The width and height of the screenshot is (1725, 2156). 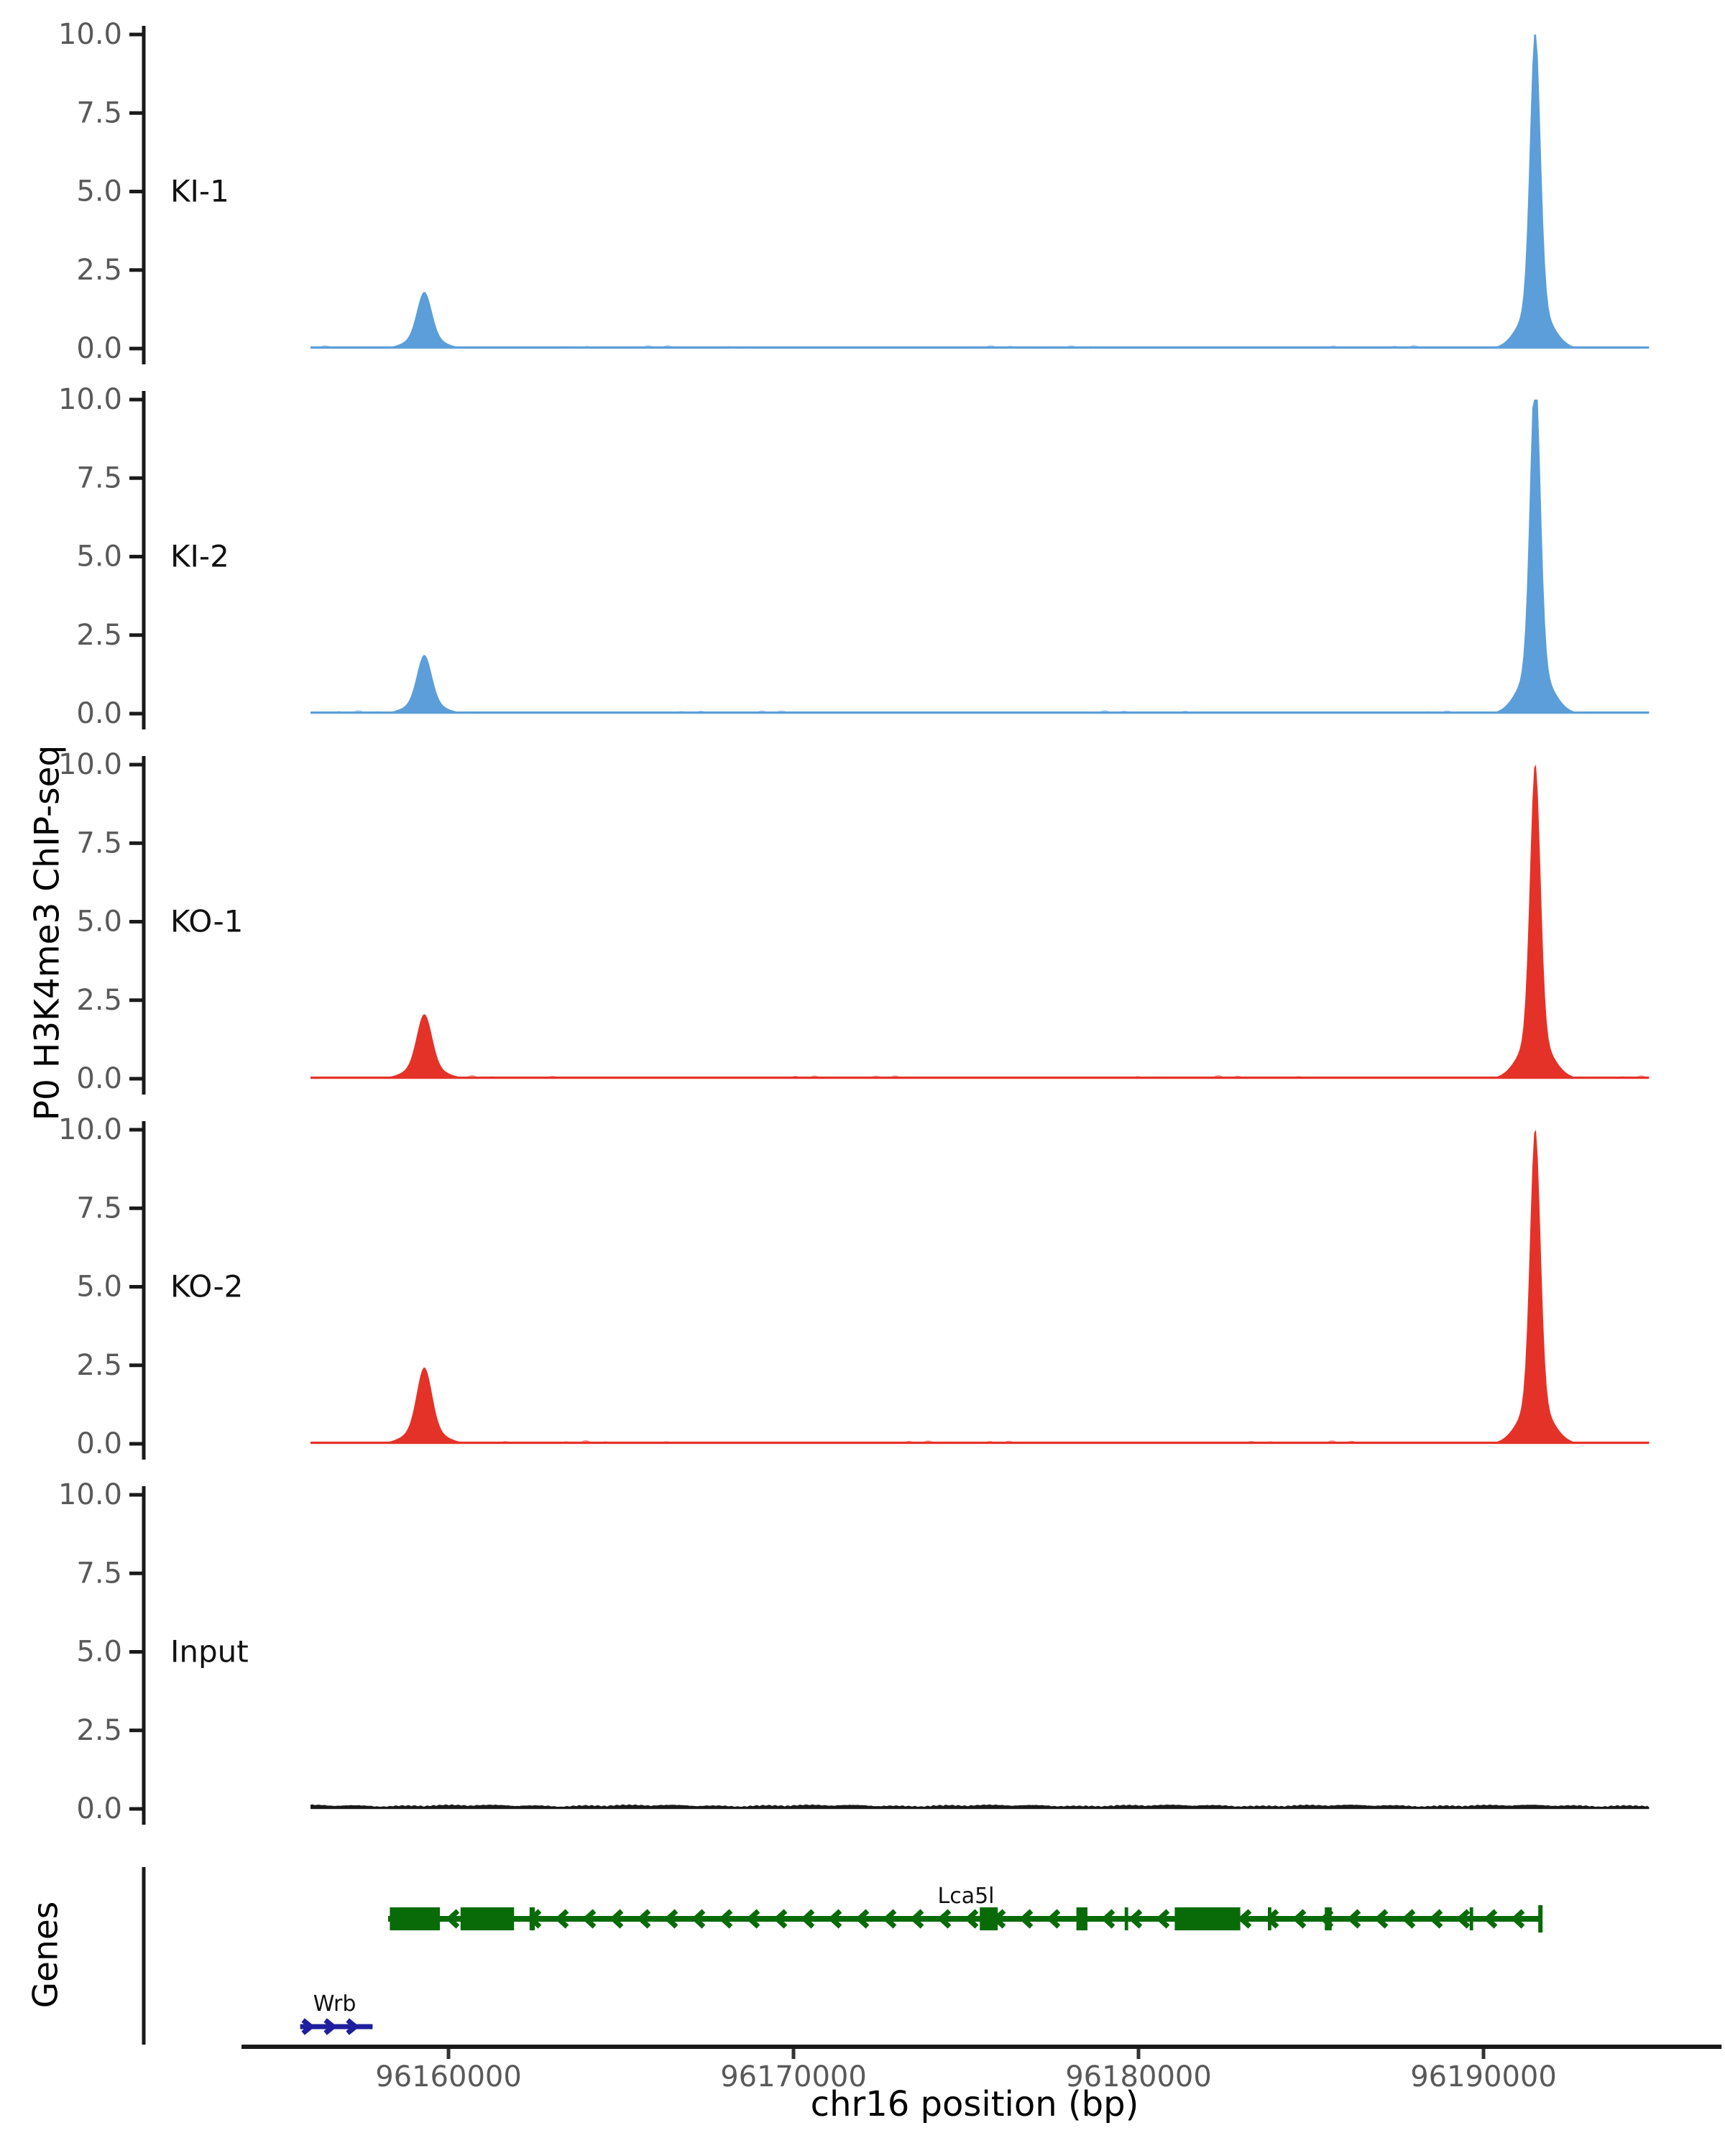 I want to click on genes-axis-line, so click(x=144, y=1956).